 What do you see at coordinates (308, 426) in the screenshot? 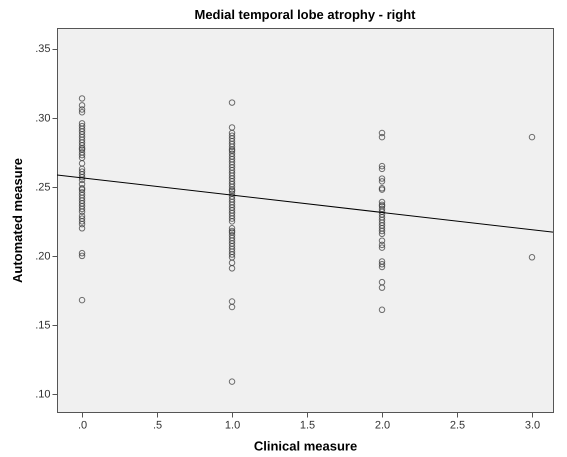
I see `x-tick-label: 1.5` at bounding box center [308, 426].